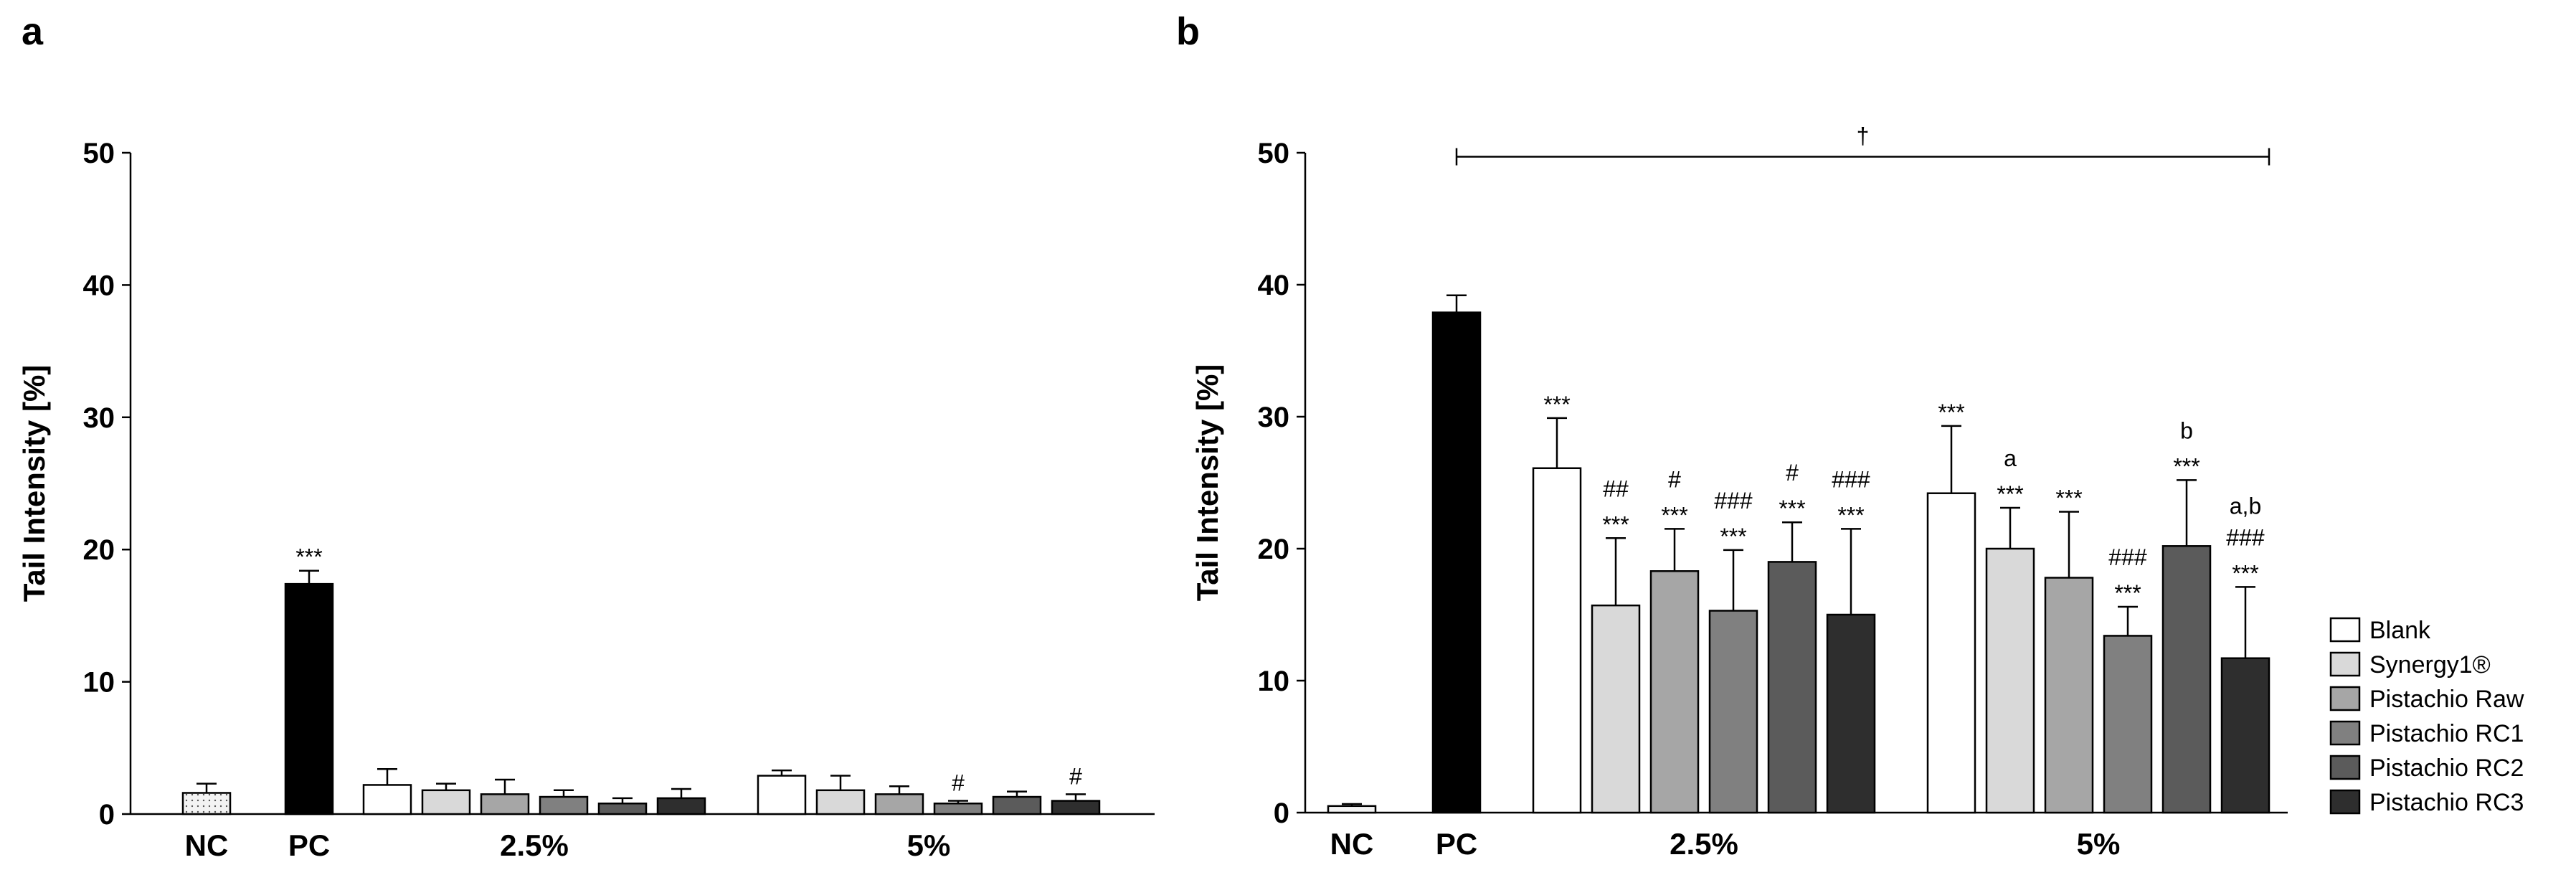 Image resolution: width=2576 pixels, height=870 pixels. I want to click on significance-label: a,b, so click(2245, 506).